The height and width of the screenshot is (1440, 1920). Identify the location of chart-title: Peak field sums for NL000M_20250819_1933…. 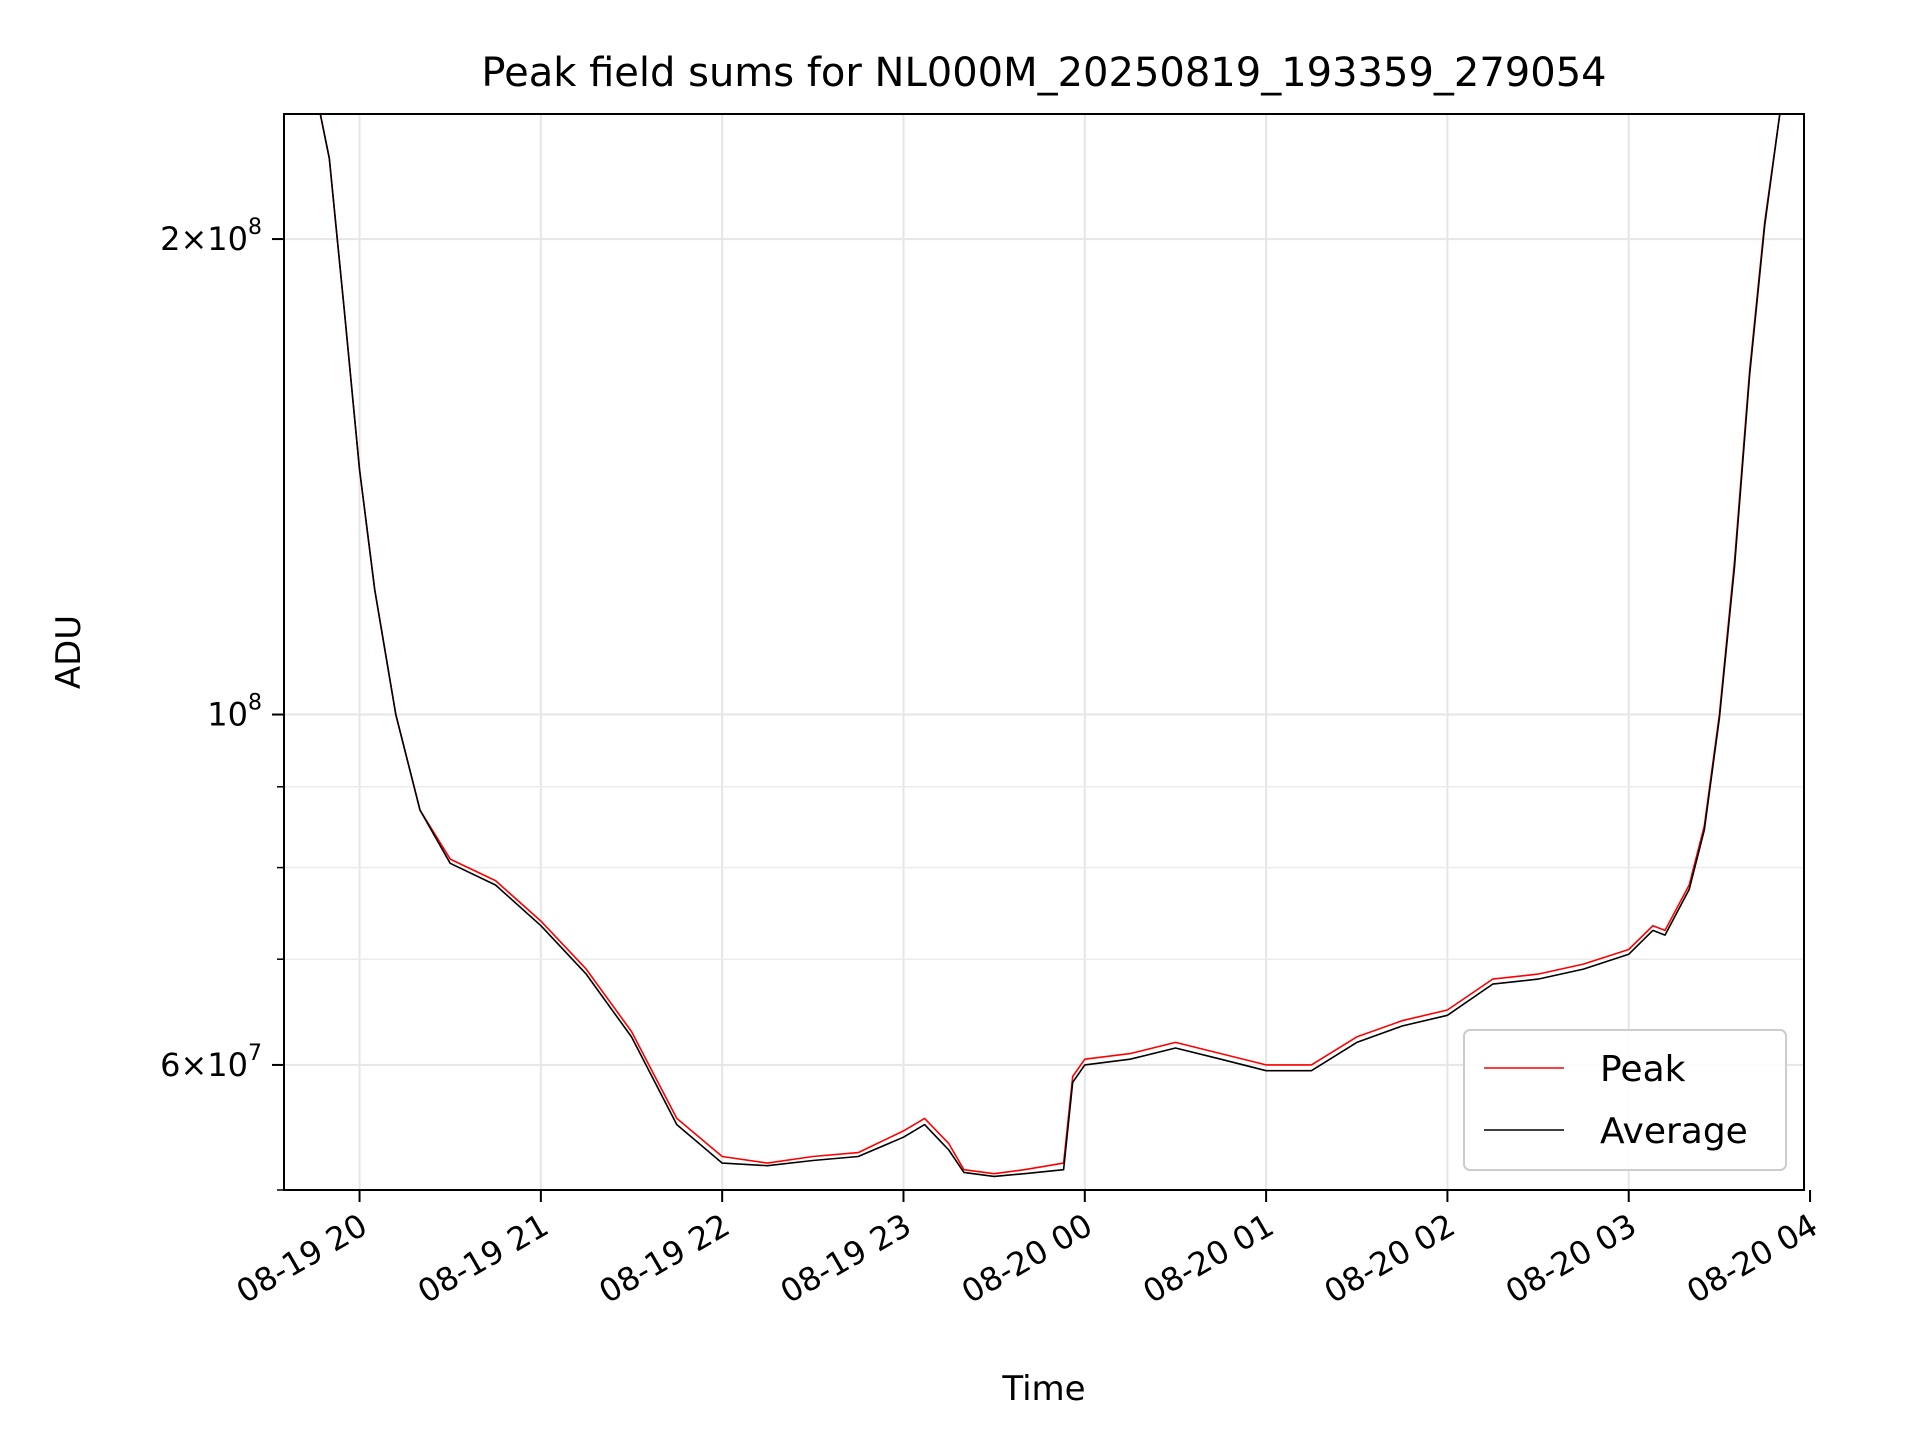
(1043, 73).